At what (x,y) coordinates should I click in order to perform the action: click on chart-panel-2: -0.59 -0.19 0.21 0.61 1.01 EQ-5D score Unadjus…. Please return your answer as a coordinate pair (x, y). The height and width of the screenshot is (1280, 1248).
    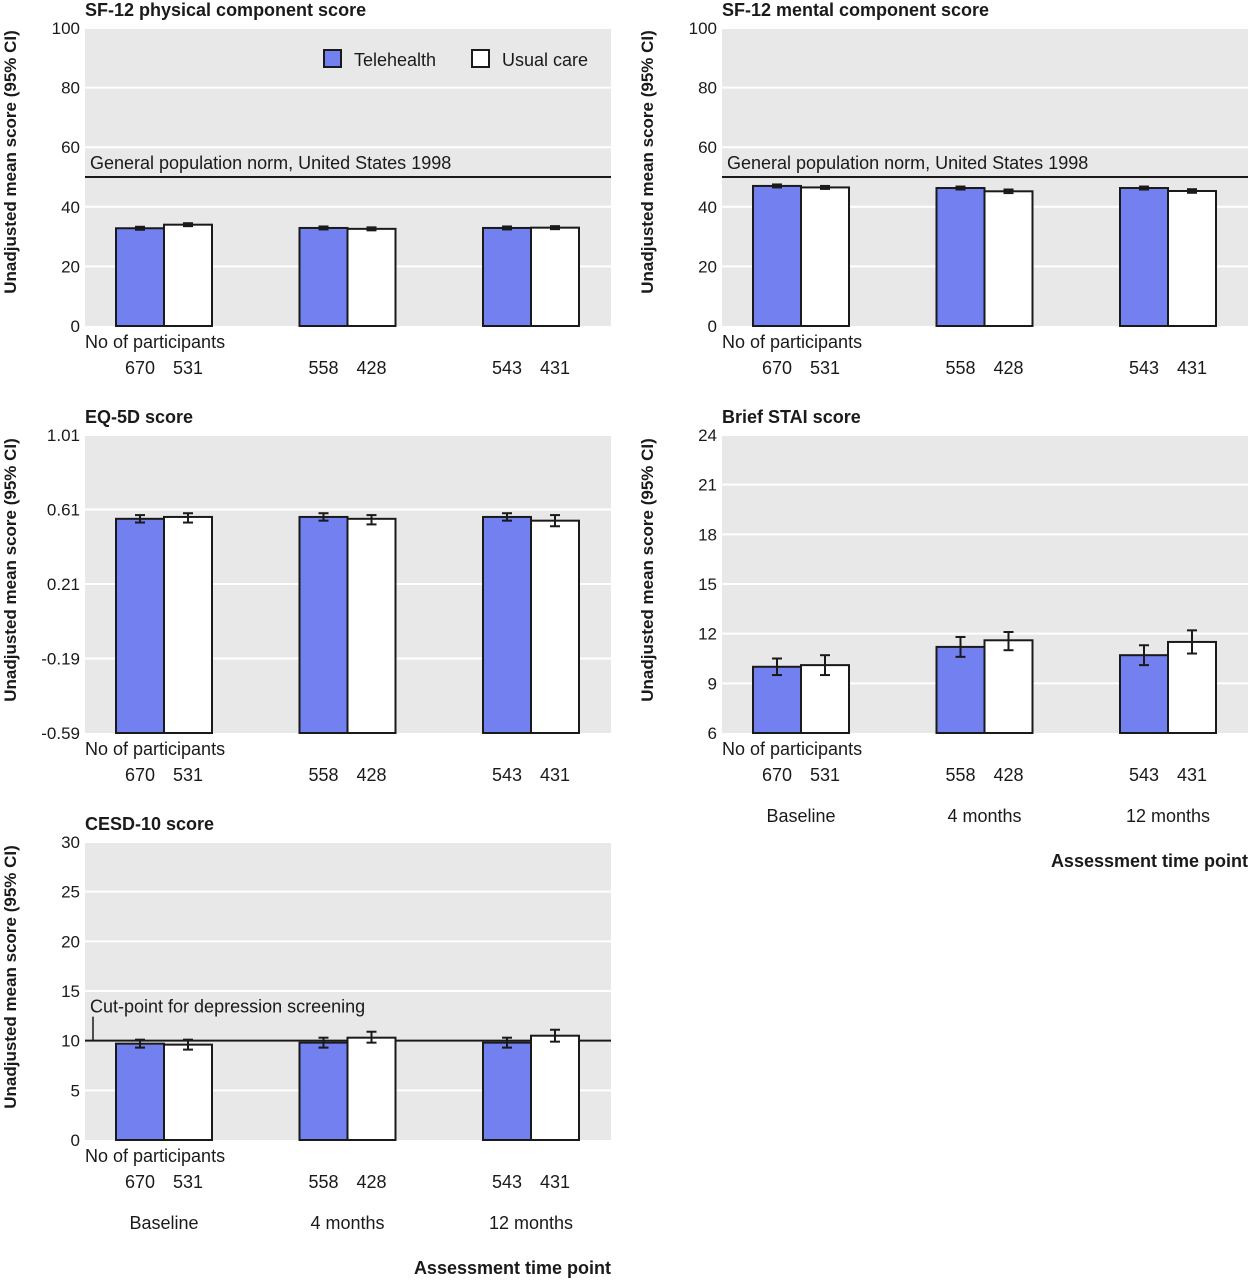
    Looking at the image, I should click on (306, 596).